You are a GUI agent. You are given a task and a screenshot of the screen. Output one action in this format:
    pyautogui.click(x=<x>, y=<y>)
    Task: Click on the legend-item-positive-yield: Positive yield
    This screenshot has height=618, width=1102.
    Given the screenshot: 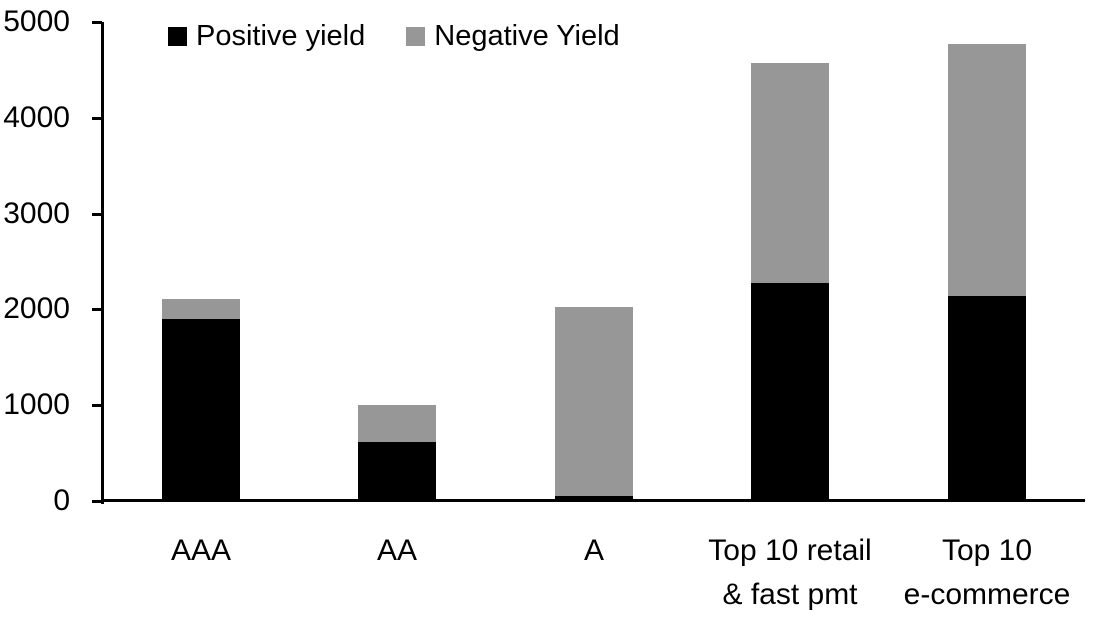 What is the action you would take?
    pyautogui.click(x=266, y=36)
    